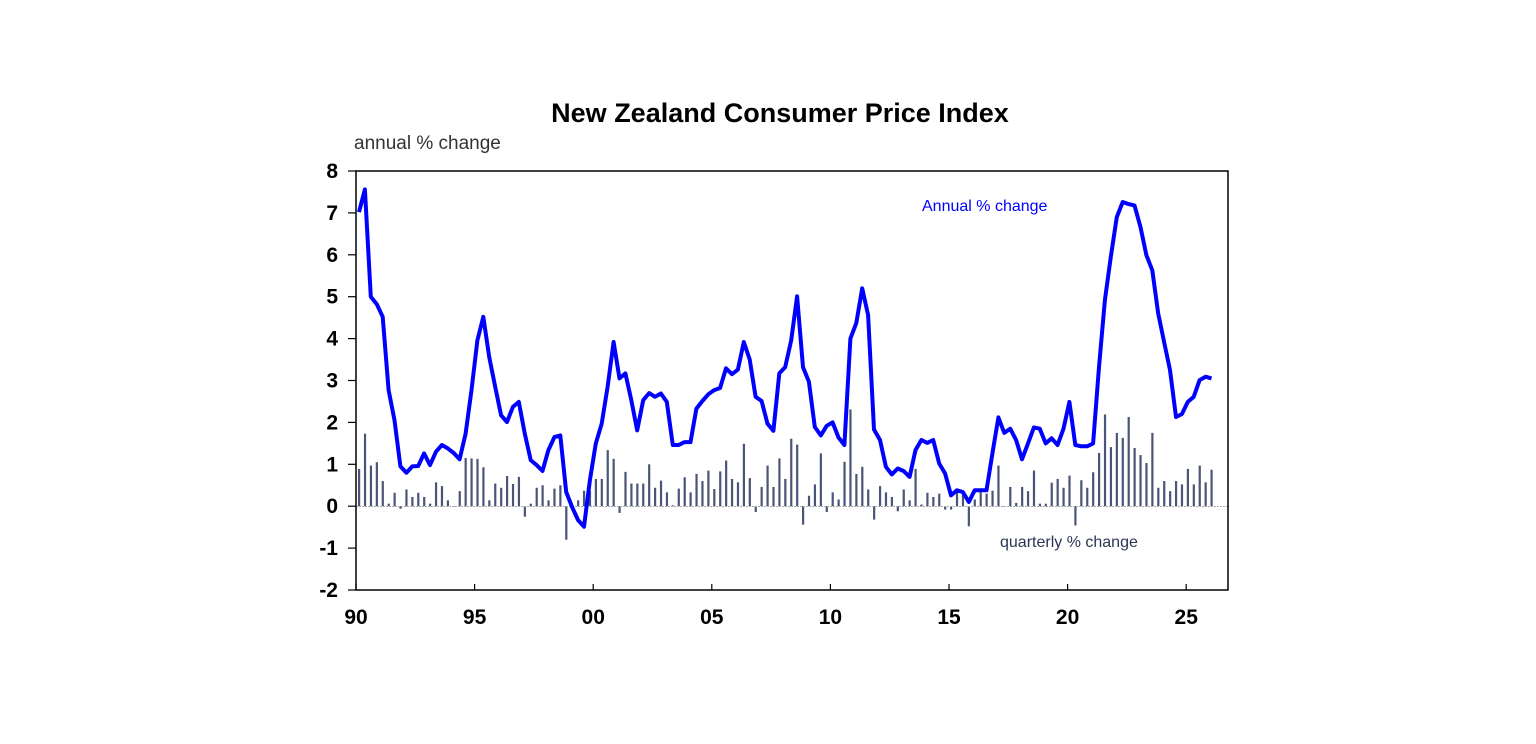 This screenshot has height=744, width=1536. What do you see at coordinates (332, 213) in the screenshot?
I see `y-tick-label: 7` at bounding box center [332, 213].